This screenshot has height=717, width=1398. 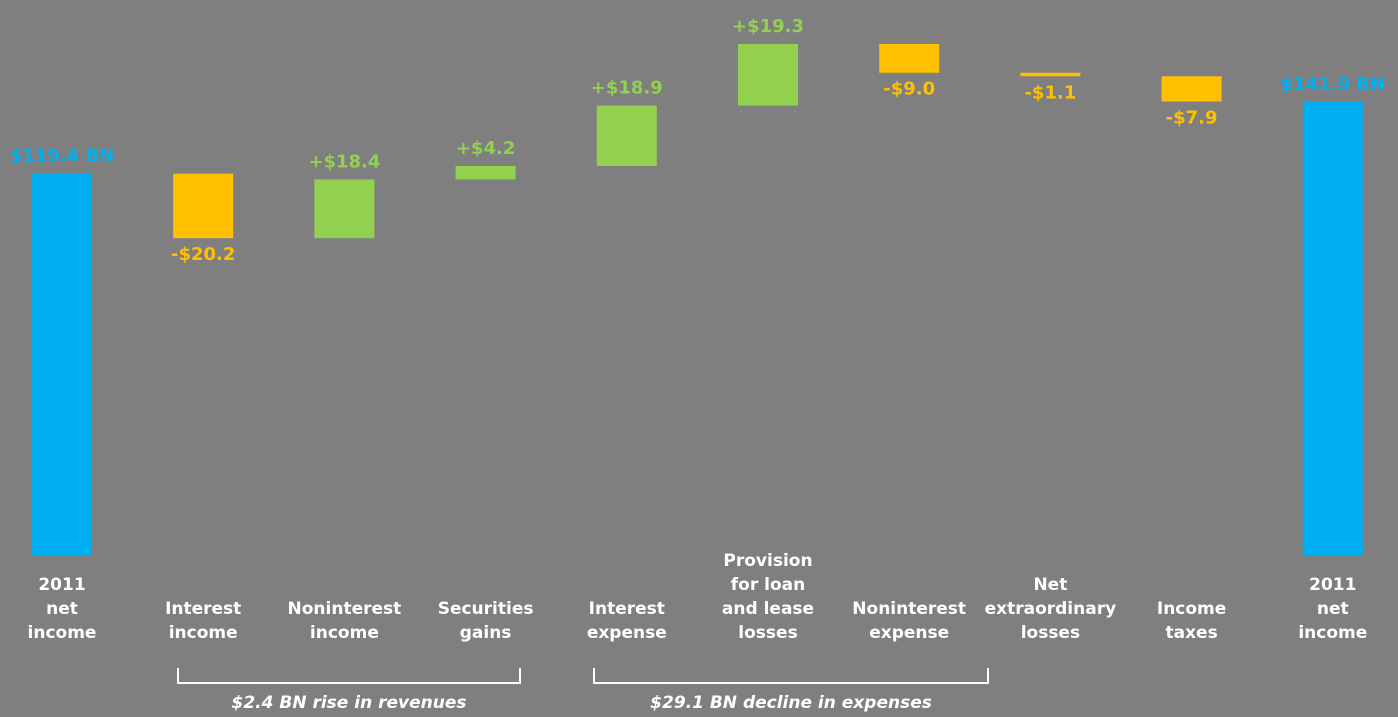 What do you see at coordinates (1192, 117) in the screenshot?
I see `value-label: -$7.9` at bounding box center [1192, 117].